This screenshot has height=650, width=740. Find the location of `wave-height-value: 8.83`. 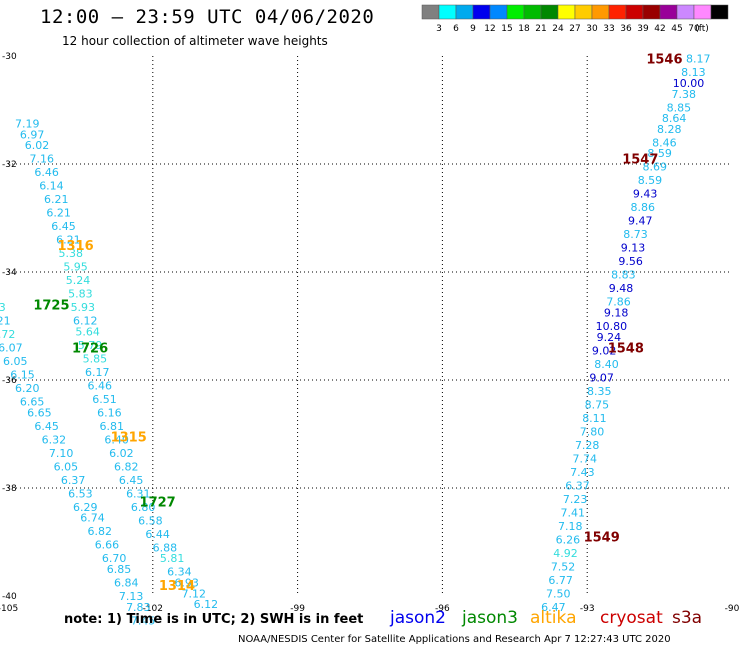

wave-height-value: 8.83 is located at coordinates (623, 275).